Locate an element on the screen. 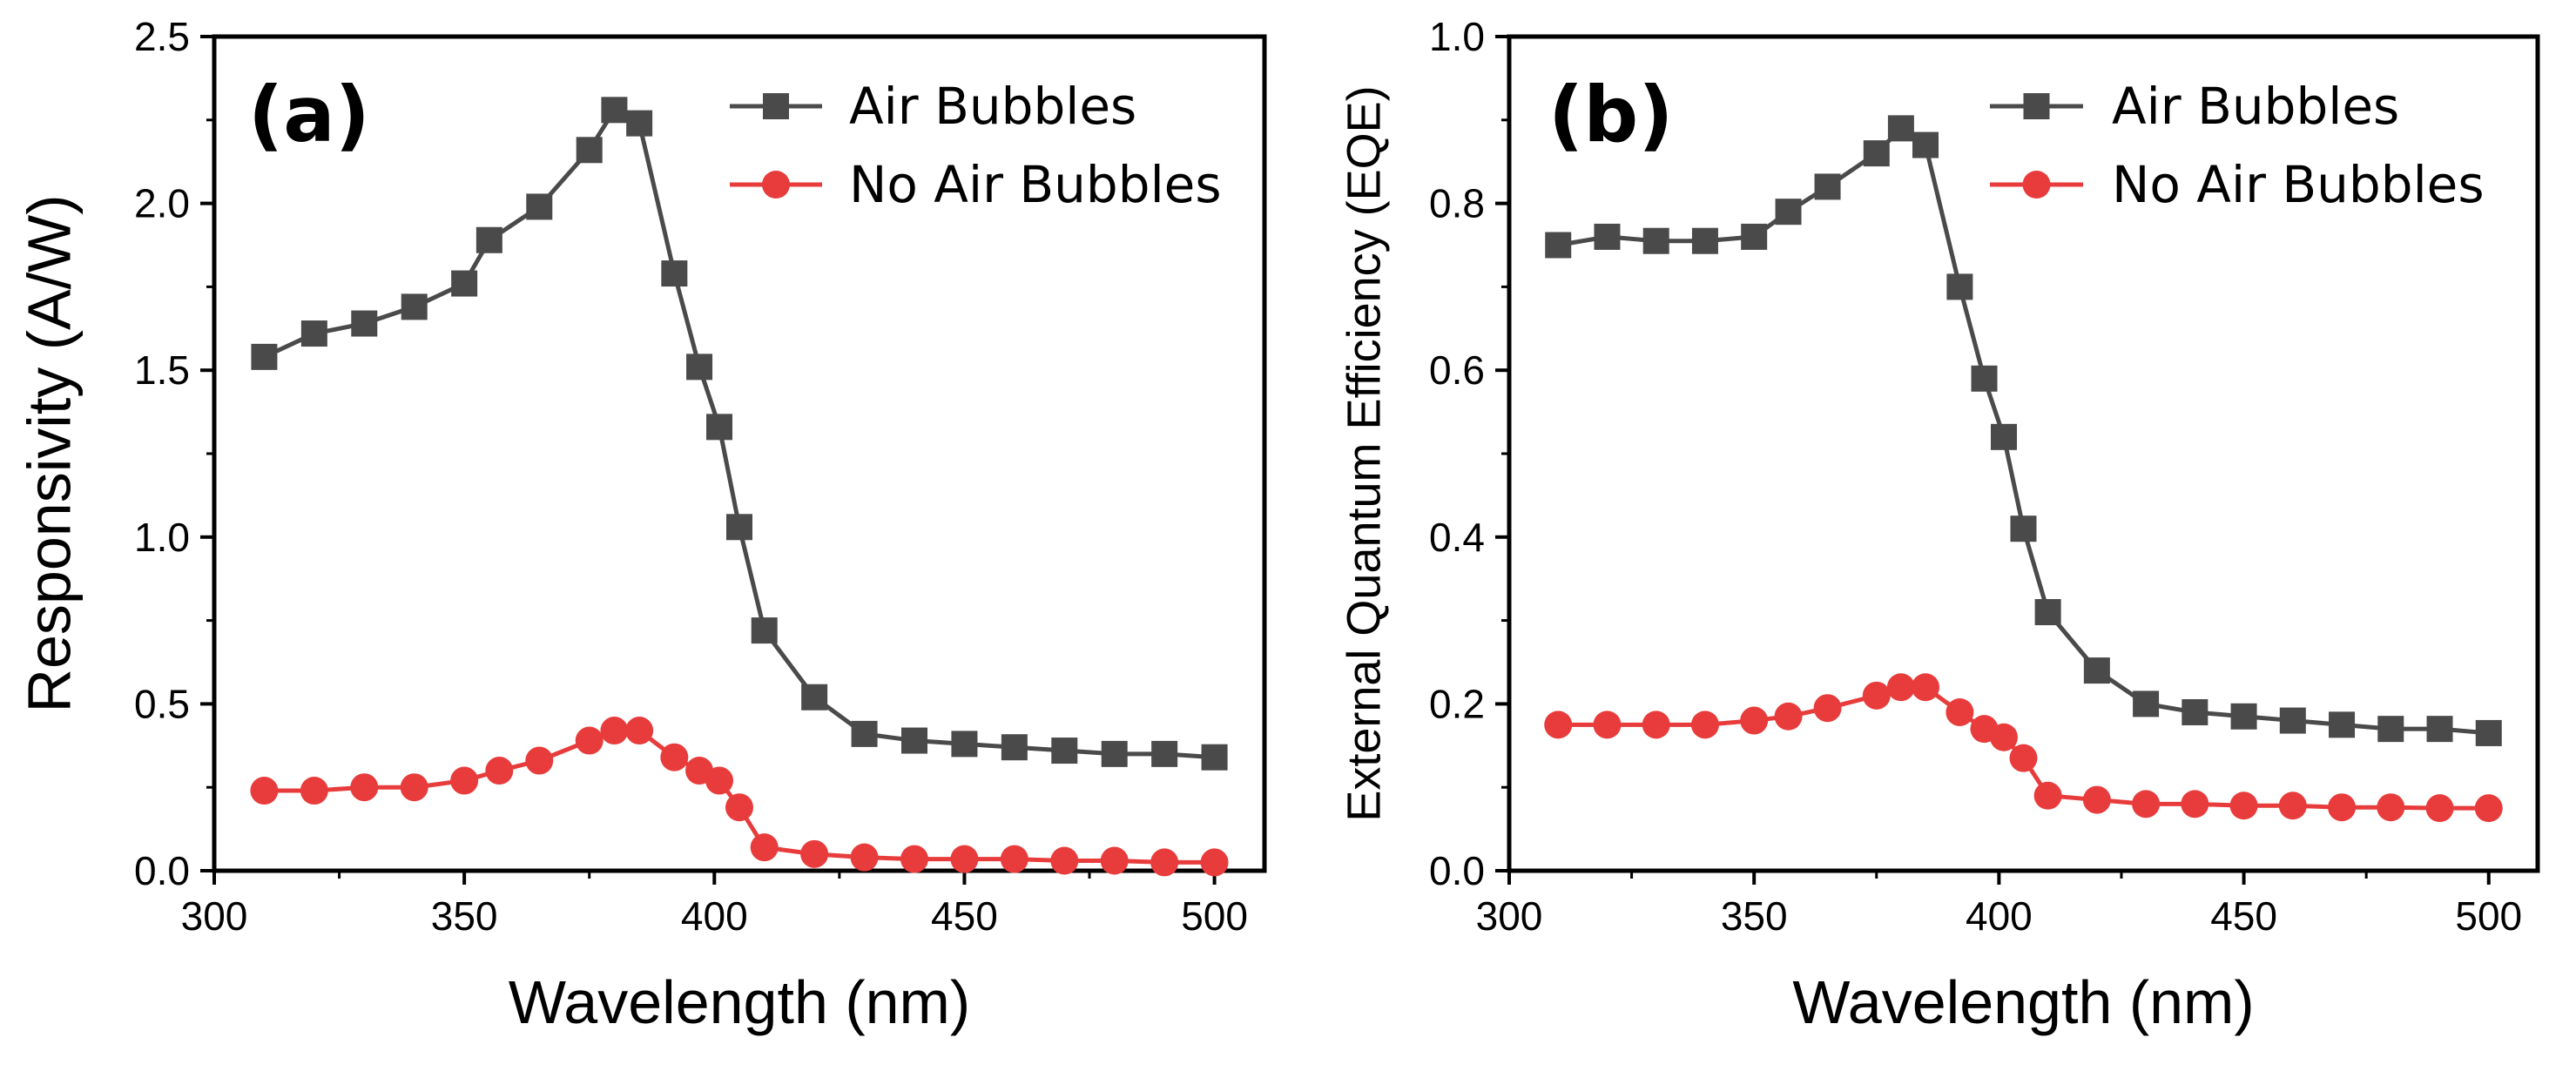  y-tick-label: 0.2 is located at coordinates (1457, 703).